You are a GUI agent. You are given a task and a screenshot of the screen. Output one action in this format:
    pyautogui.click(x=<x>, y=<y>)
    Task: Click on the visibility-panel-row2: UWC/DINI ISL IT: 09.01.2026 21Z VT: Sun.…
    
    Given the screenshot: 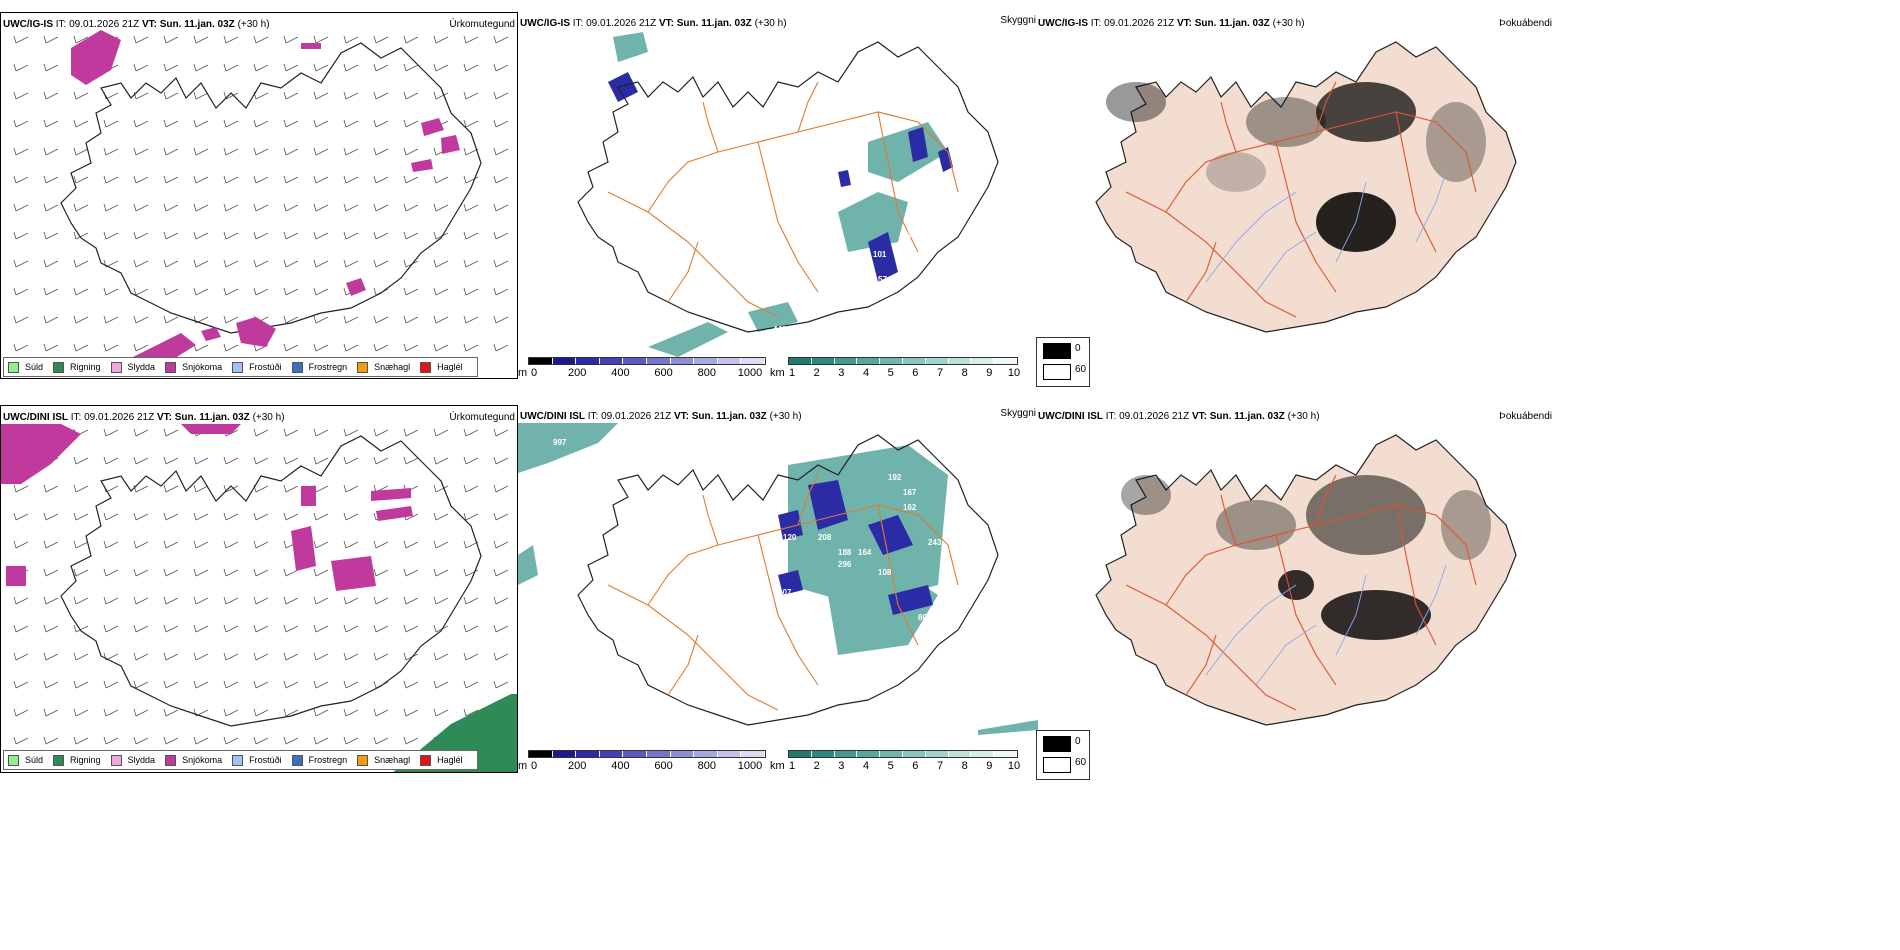 What is the action you would take?
    pyautogui.click(x=778, y=590)
    